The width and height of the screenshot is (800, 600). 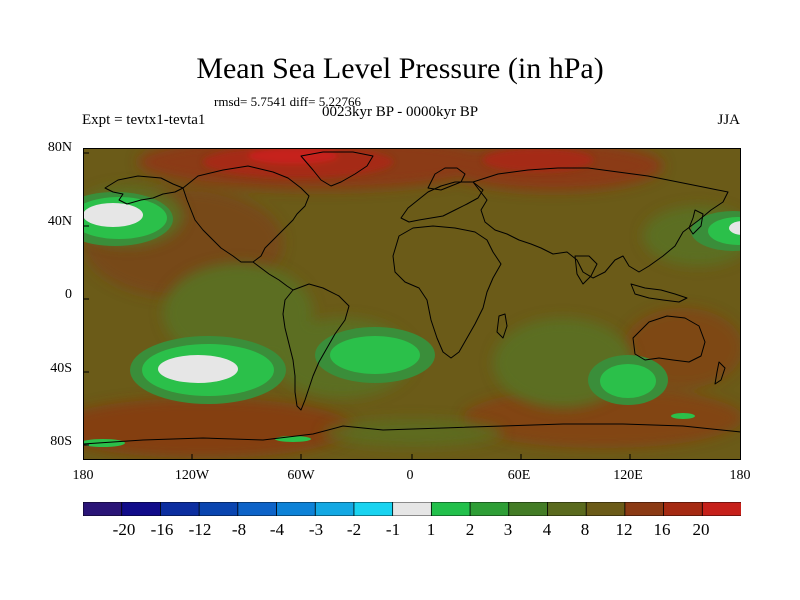 What do you see at coordinates (61, 441) in the screenshot?
I see `lat-tick-label: 80S` at bounding box center [61, 441].